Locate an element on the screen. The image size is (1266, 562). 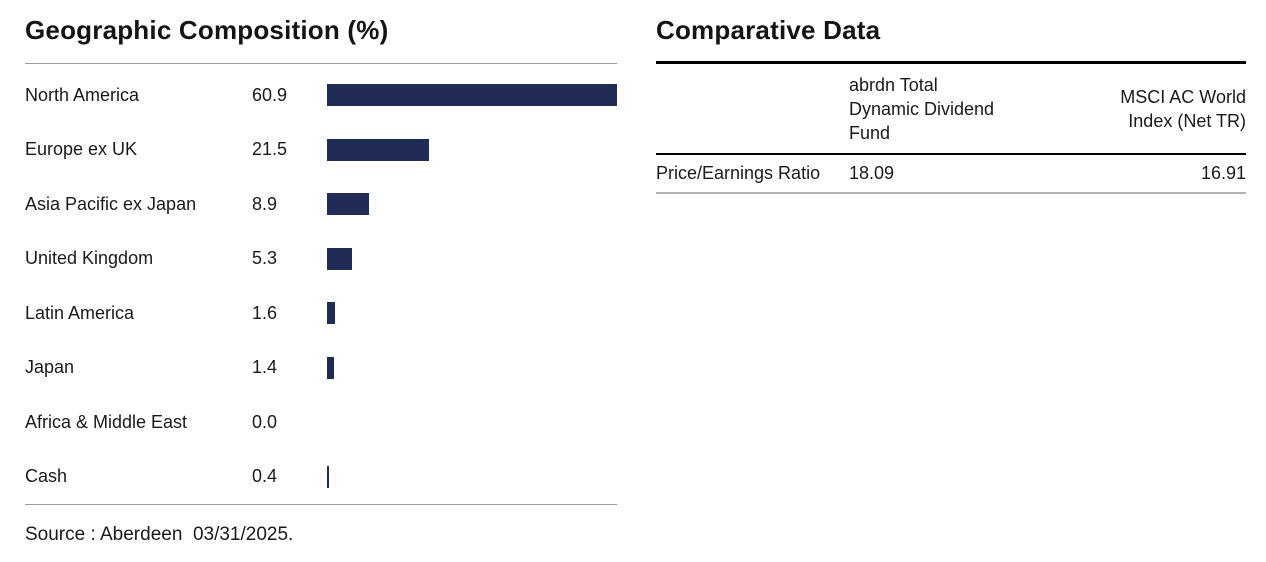
table-top-divider is located at coordinates (951, 62).